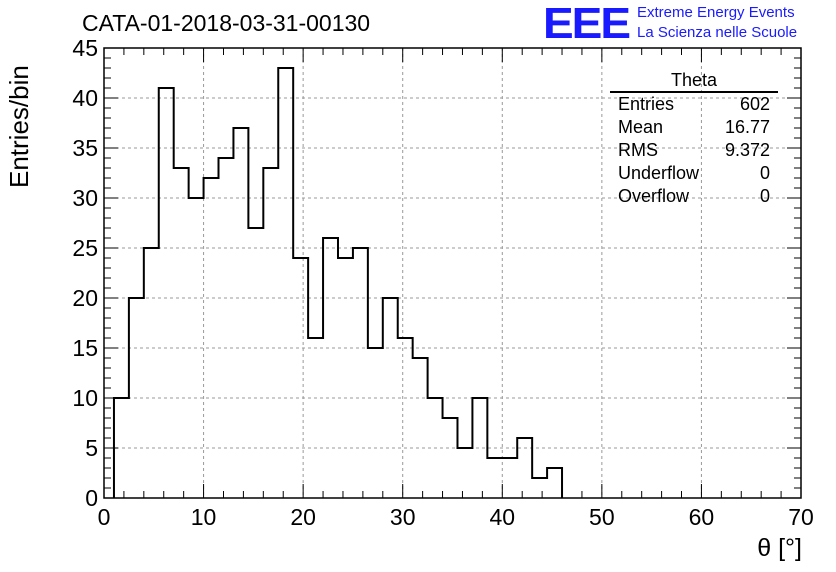 This screenshot has width=836, height=572. Describe the element at coordinates (91, 448) in the screenshot. I see `y-tick-label: 5` at that location.